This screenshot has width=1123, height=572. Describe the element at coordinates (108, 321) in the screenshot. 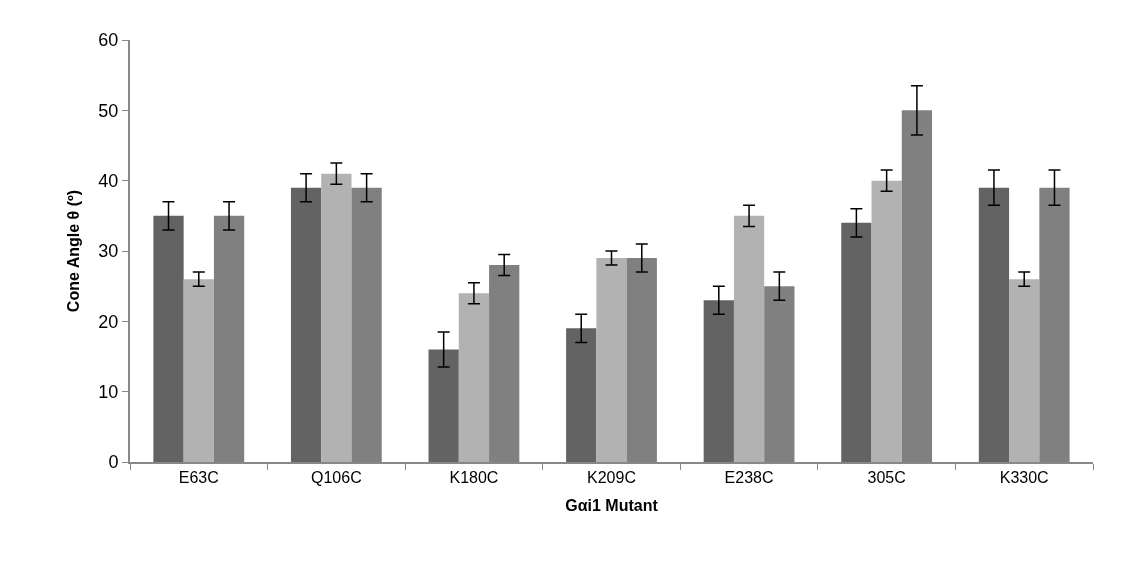

I see `y-tick-label: 20` at that location.